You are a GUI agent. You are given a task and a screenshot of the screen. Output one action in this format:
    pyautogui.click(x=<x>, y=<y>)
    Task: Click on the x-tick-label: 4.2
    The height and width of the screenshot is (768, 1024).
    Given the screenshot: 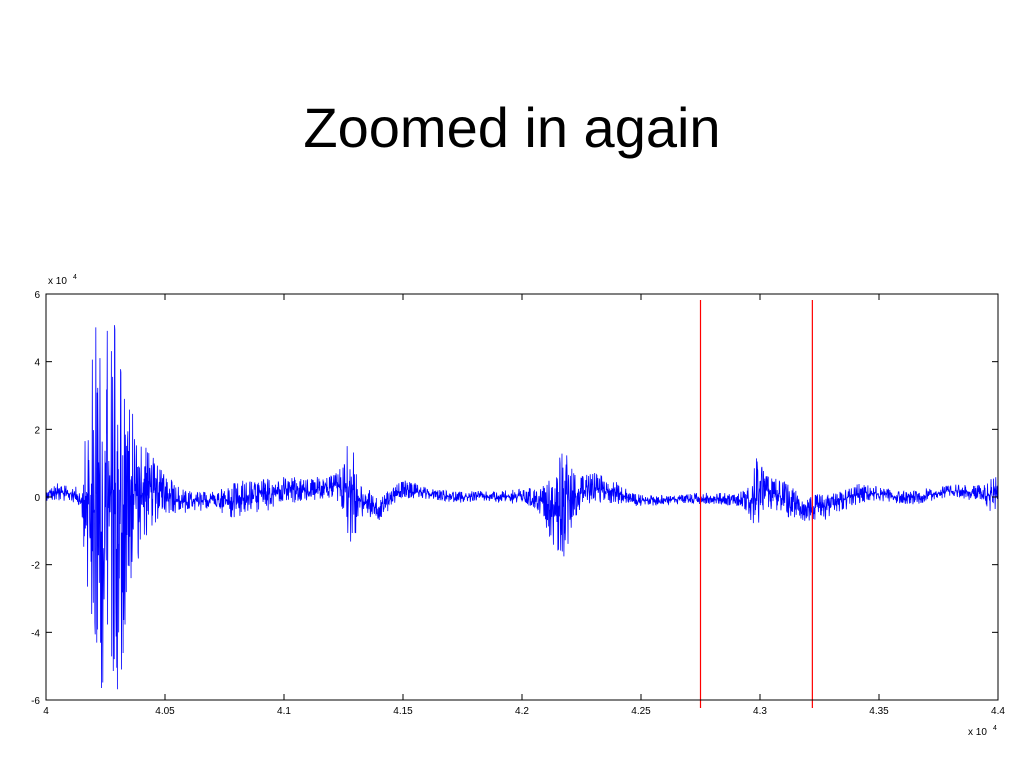 What is the action you would take?
    pyautogui.click(x=522, y=711)
    